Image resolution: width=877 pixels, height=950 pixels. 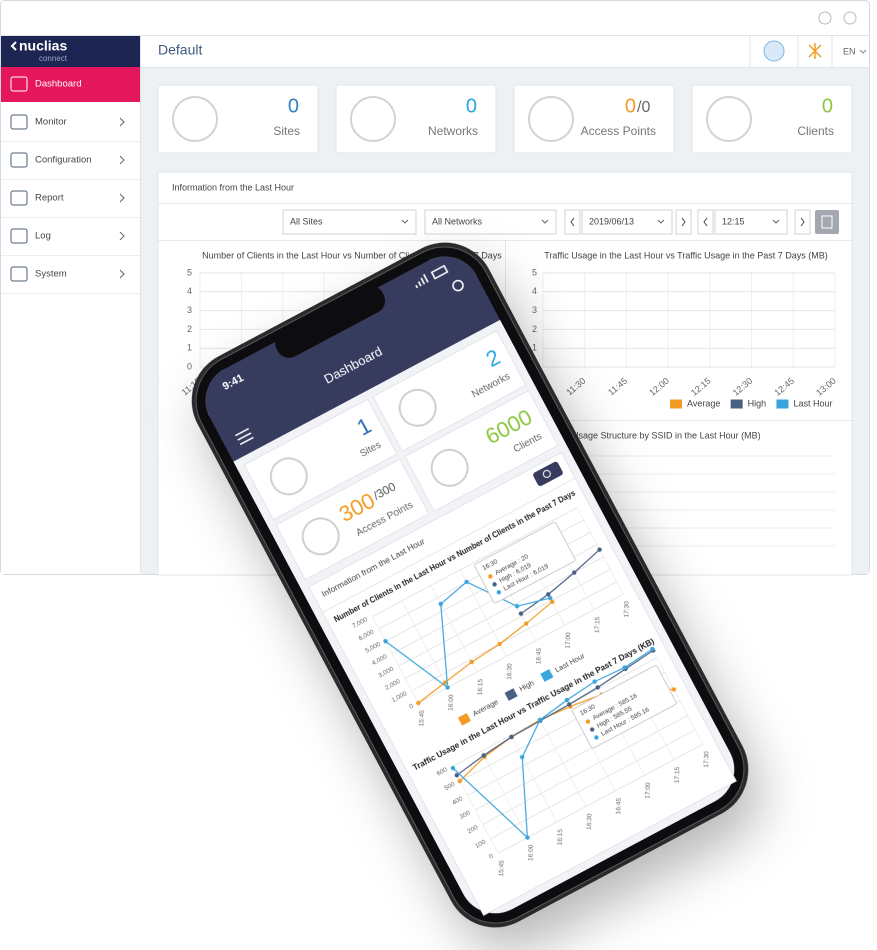 I want to click on date-select-chevron, so click(x=661, y=221).